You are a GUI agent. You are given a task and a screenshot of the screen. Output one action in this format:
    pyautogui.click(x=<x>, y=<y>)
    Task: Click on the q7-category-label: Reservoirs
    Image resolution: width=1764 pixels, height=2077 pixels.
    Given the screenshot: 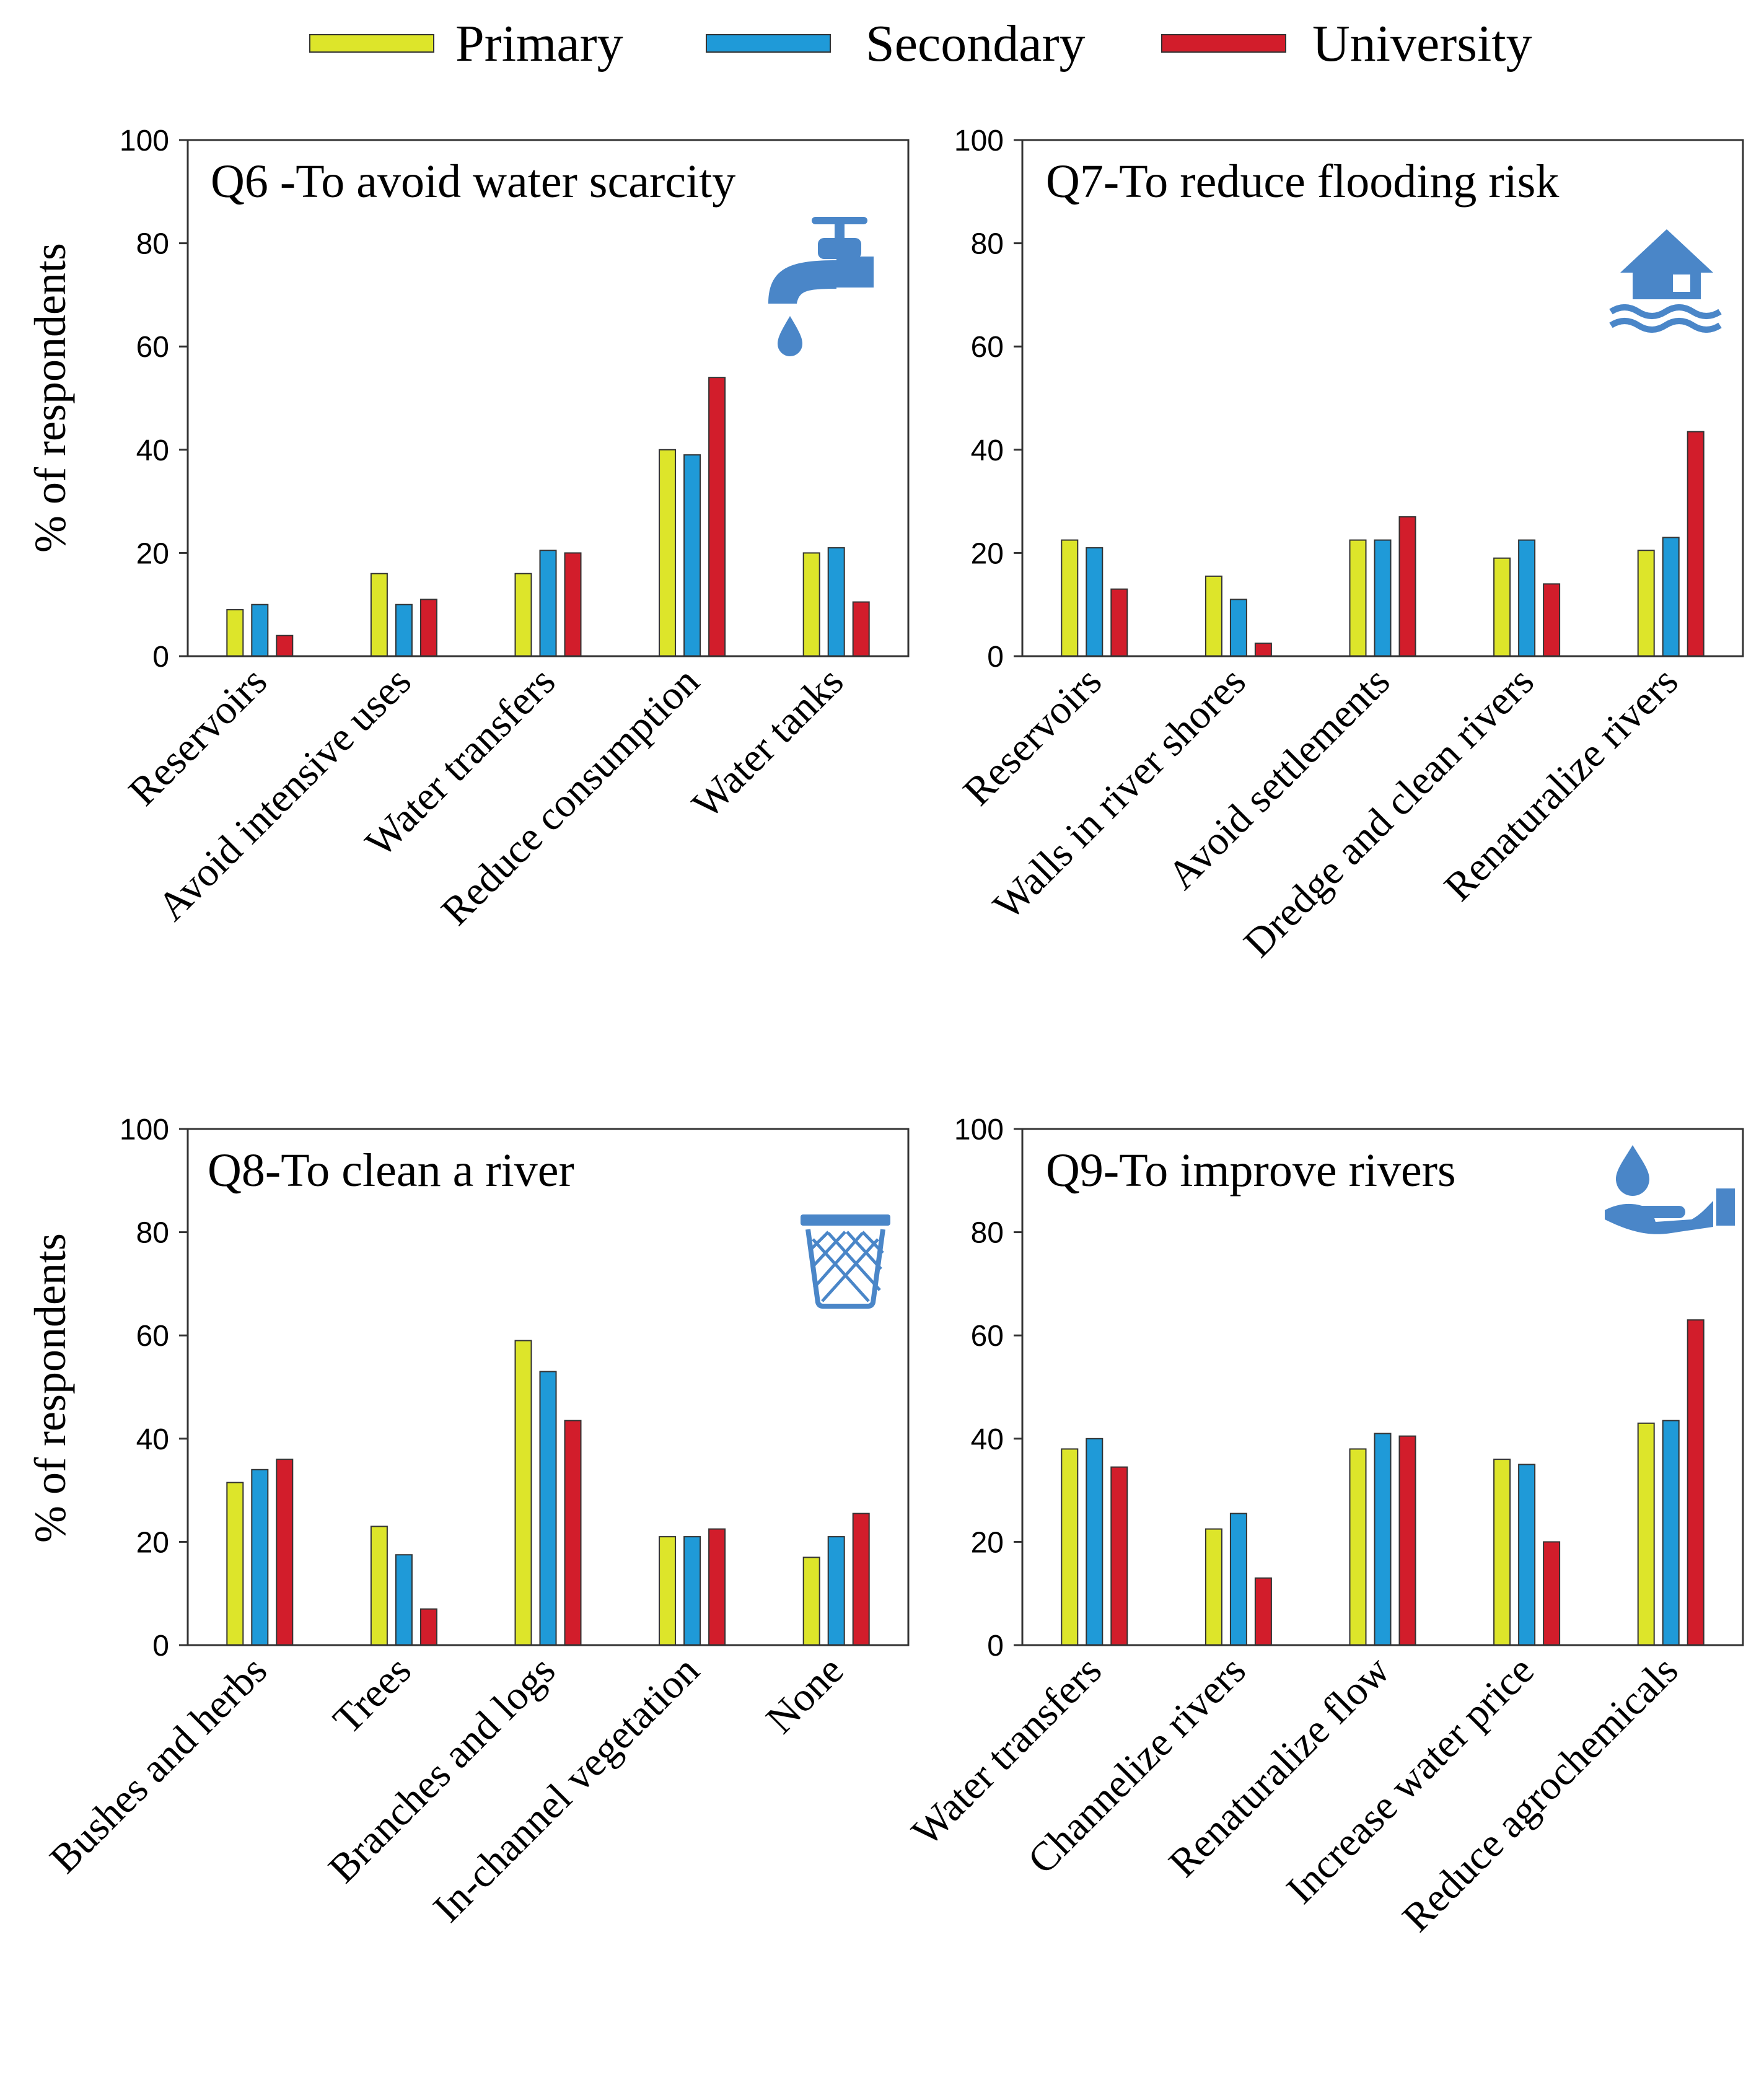 What is the action you would take?
    pyautogui.click(x=1032, y=737)
    